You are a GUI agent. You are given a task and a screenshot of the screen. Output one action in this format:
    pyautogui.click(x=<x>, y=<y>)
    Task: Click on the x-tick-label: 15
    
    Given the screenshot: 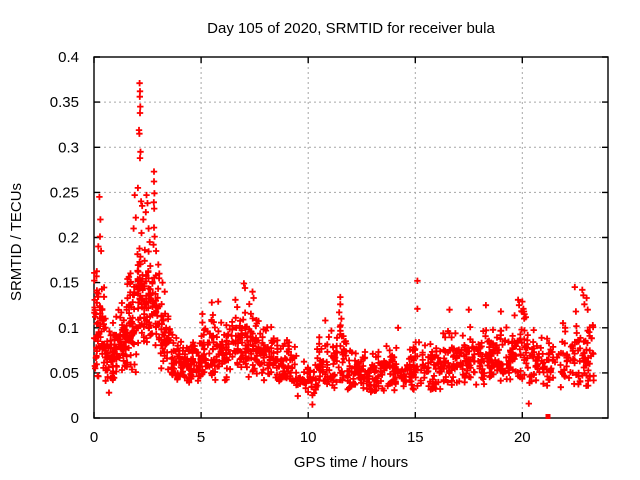 What is the action you would take?
    pyautogui.click(x=415, y=437)
    